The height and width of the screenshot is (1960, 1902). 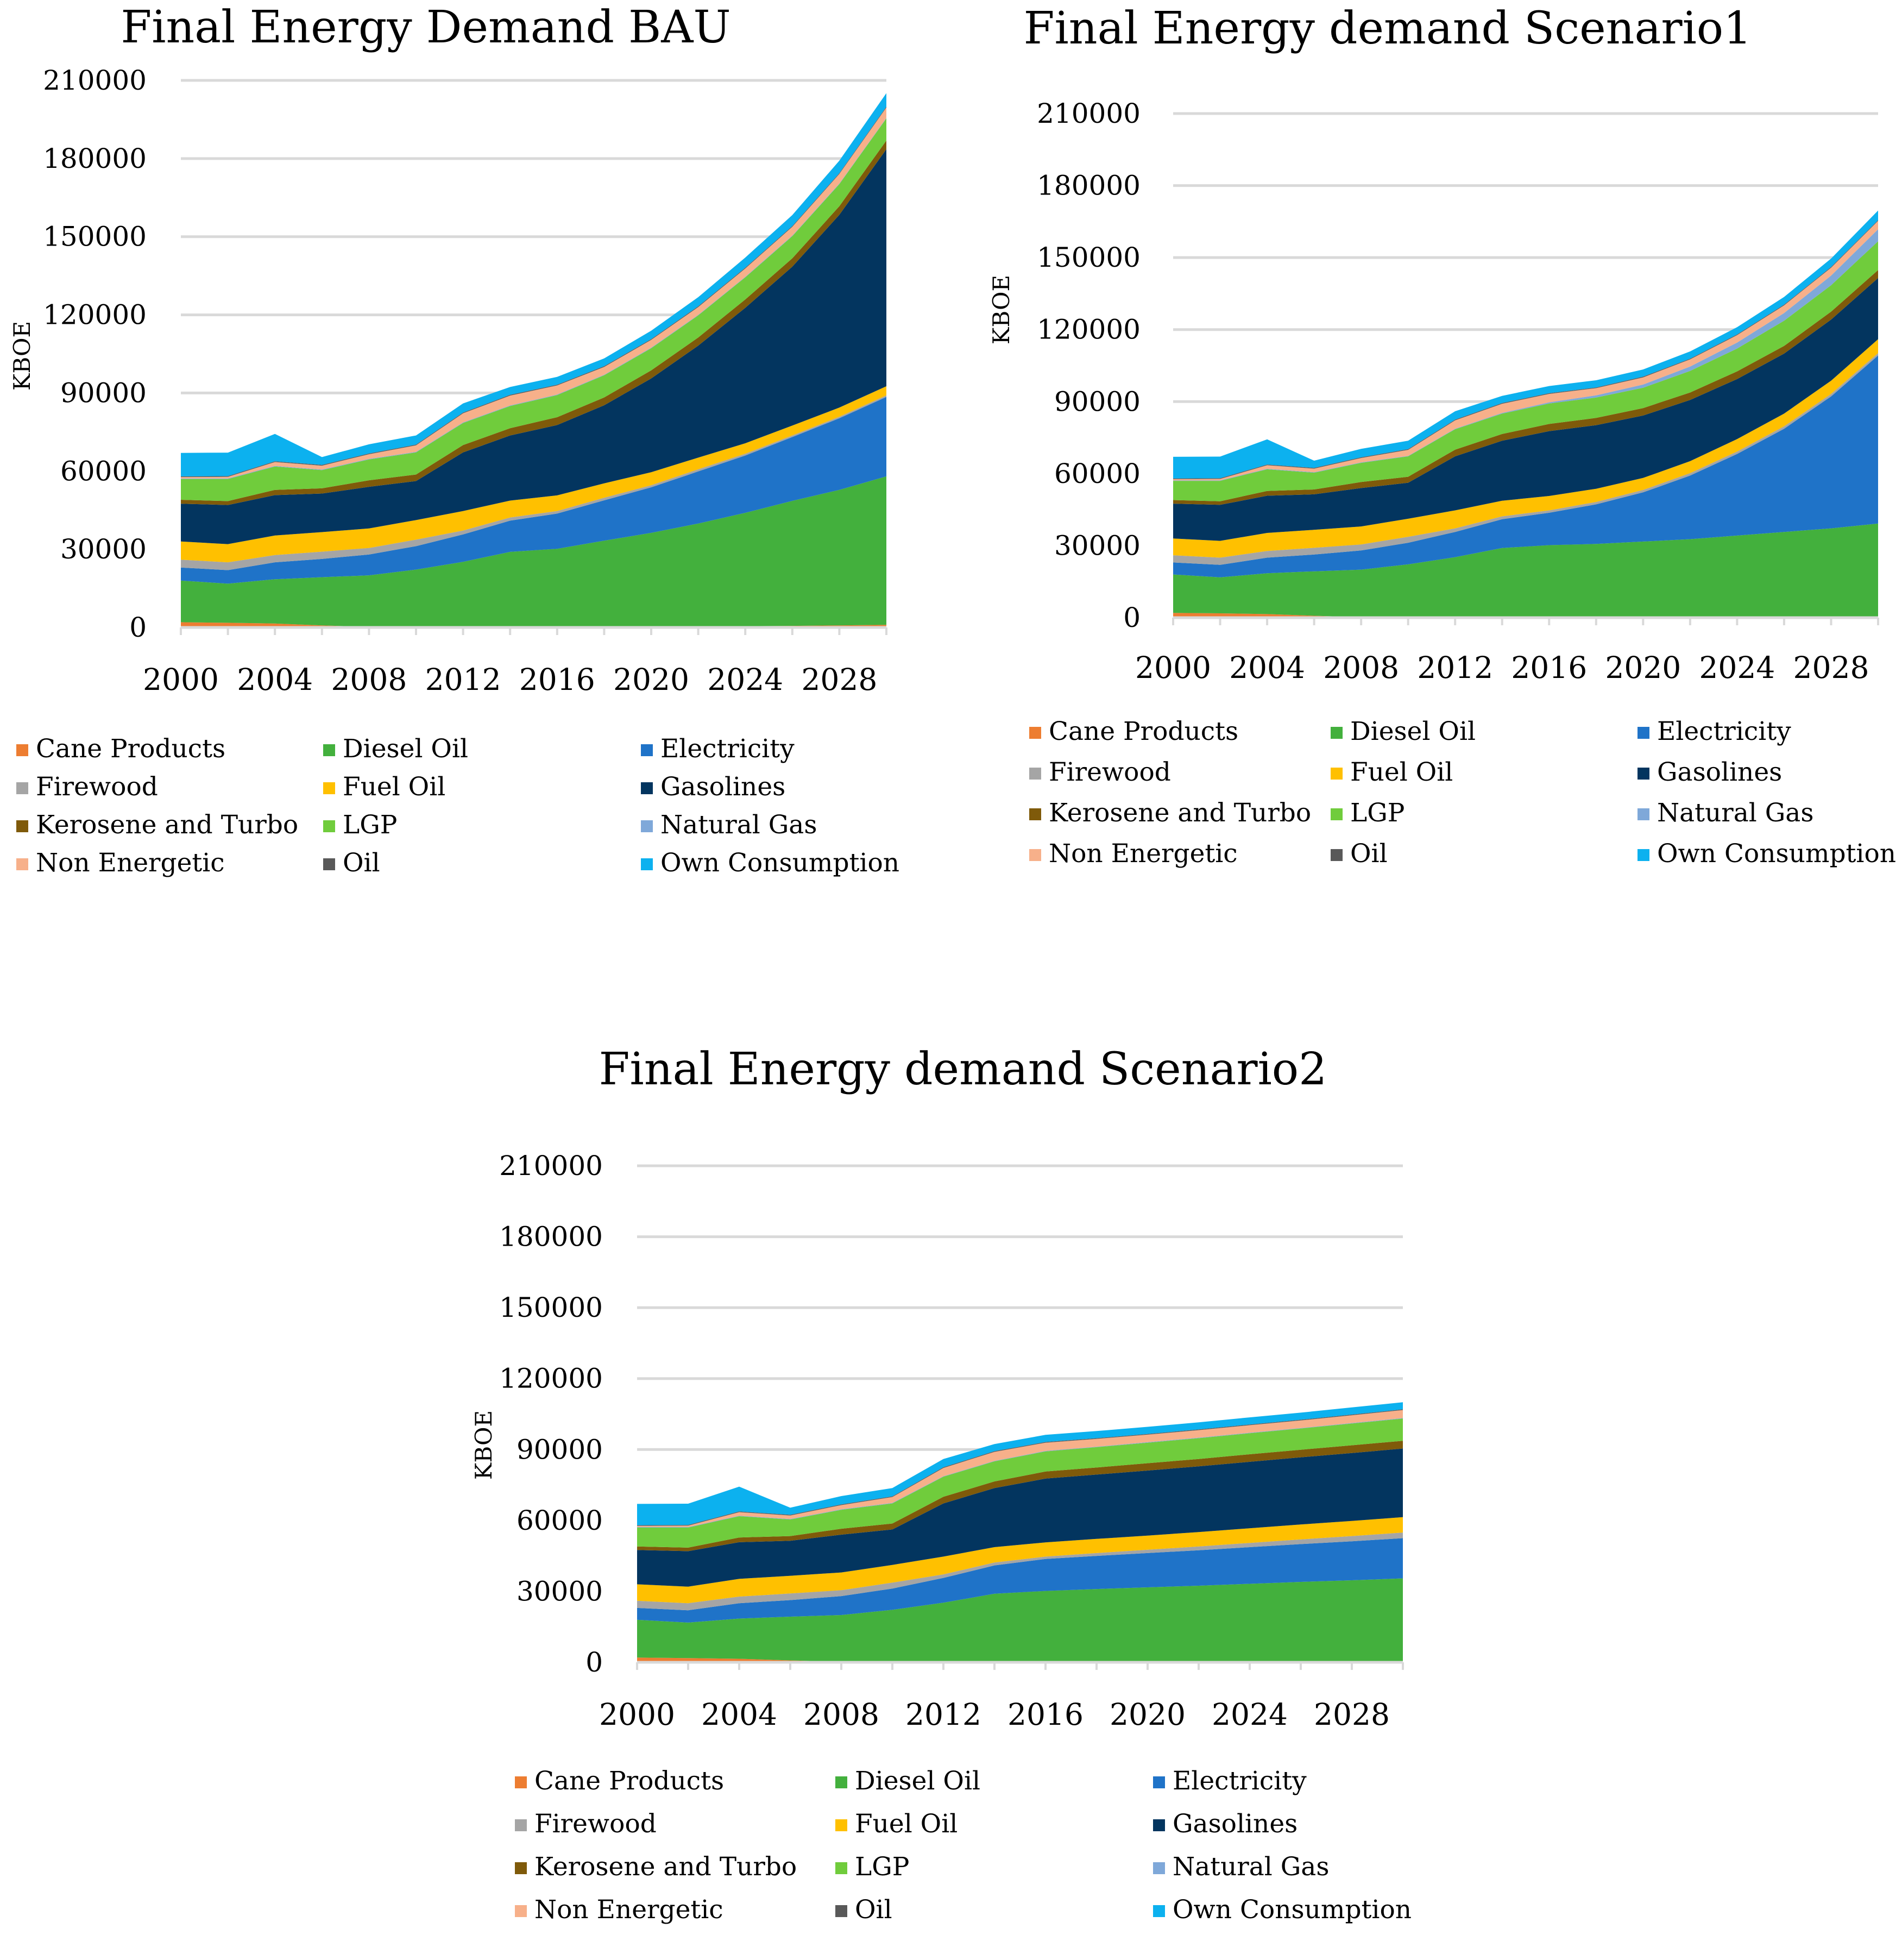 I want to click on chart-title: Final Energy demand Scenario2, so click(x=963, y=1069).